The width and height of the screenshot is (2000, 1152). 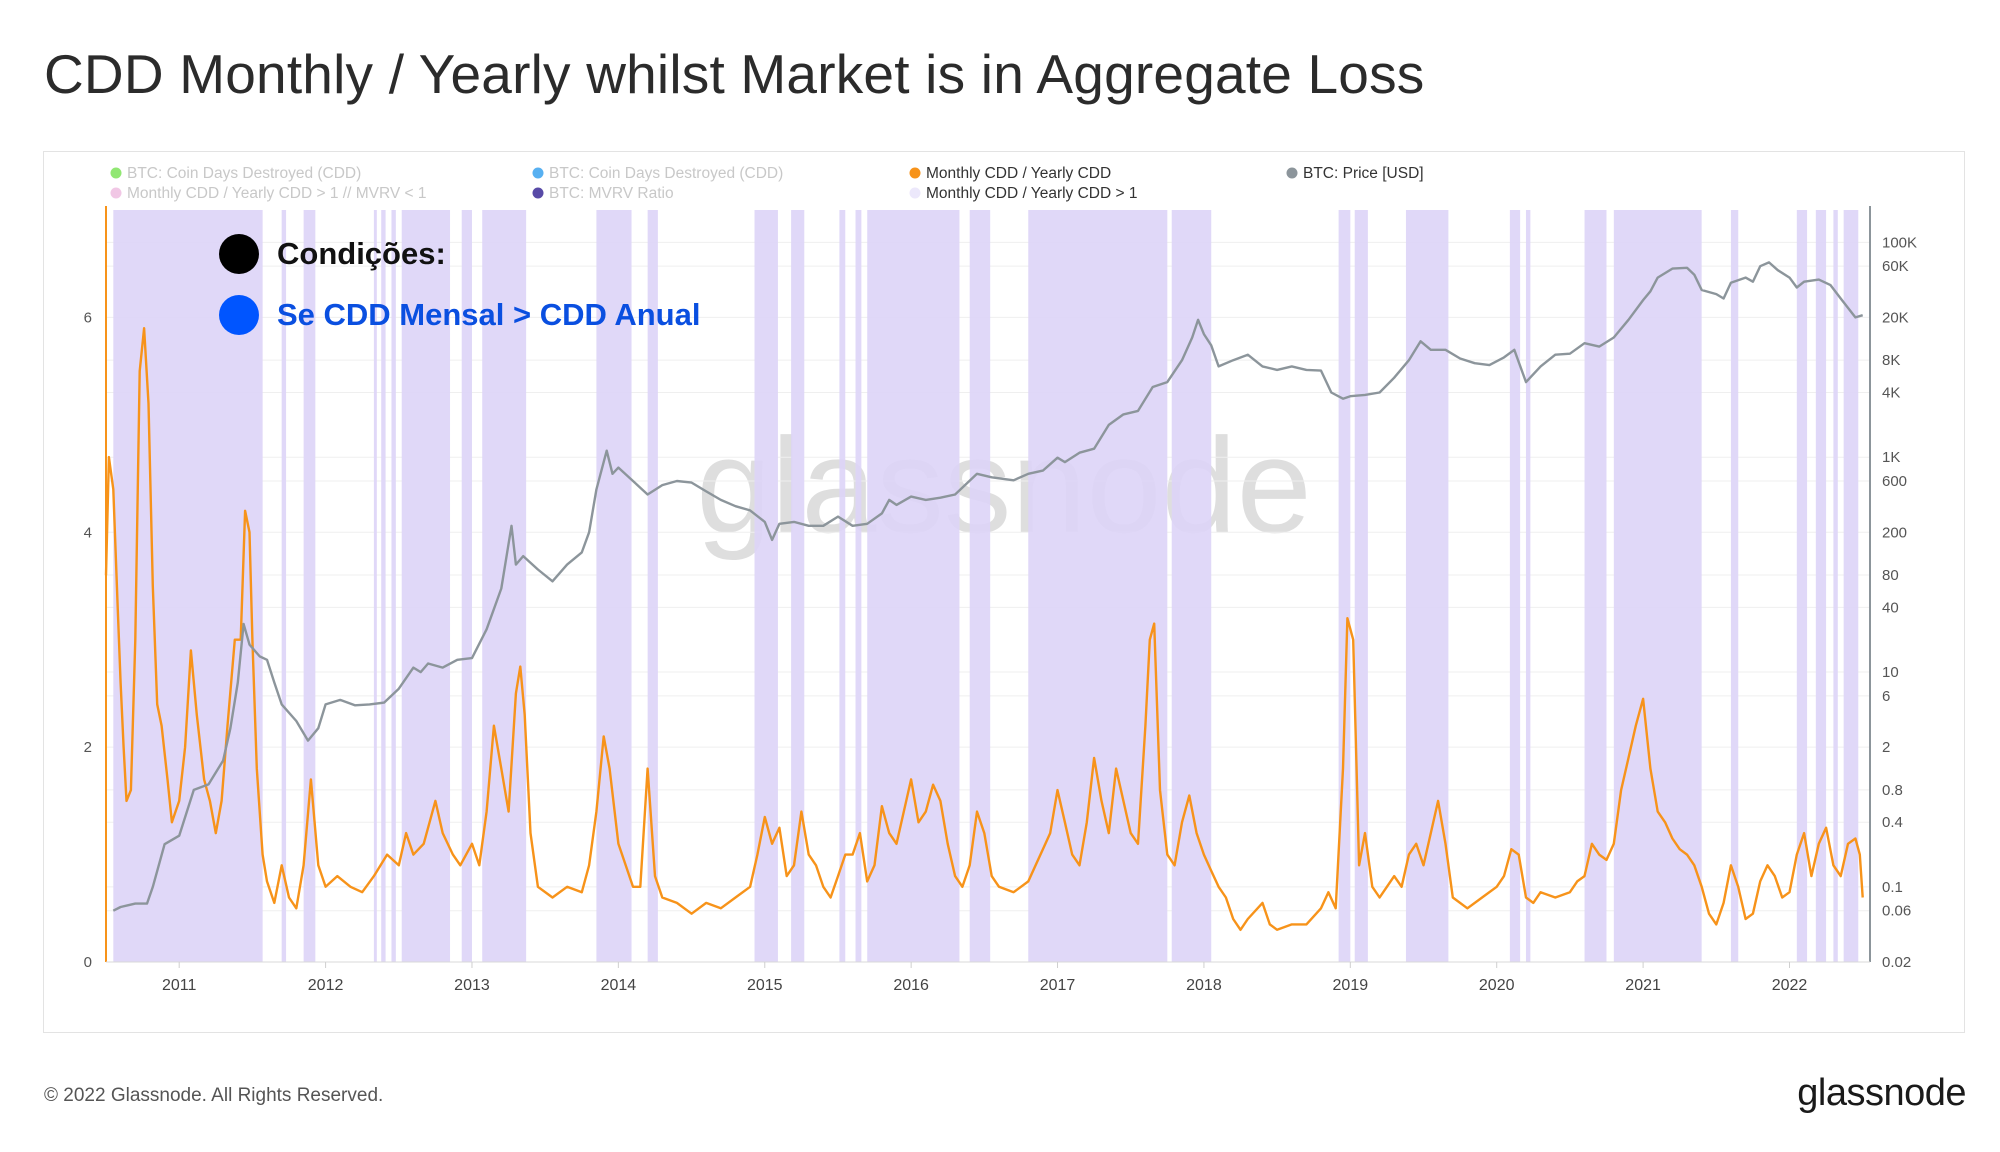 What do you see at coordinates (1895, 317) in the screenshot?
I see `y-right-tick-label: 20K` at bounding box center [1895, 317].